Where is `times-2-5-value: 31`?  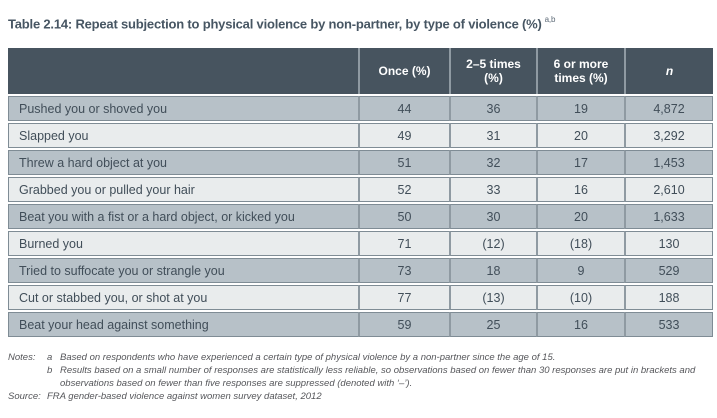
times-2-5-value: 31 is located at coordinates (492, 136).